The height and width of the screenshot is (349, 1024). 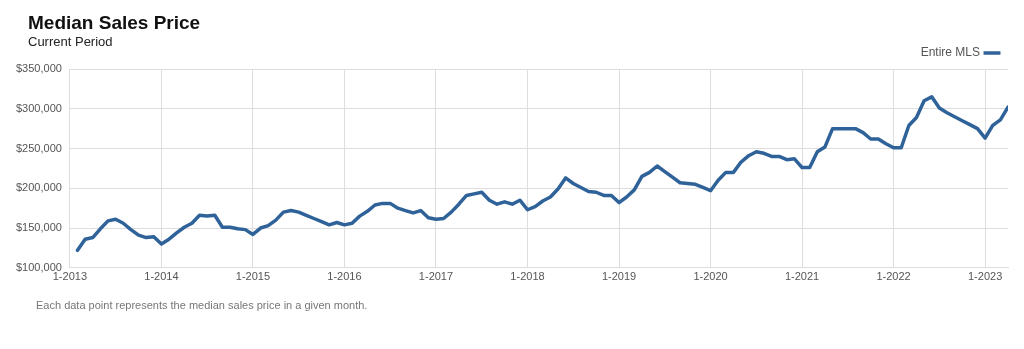 I want to click on x-tick-label: 1-2021, so click(x=802, y=276).